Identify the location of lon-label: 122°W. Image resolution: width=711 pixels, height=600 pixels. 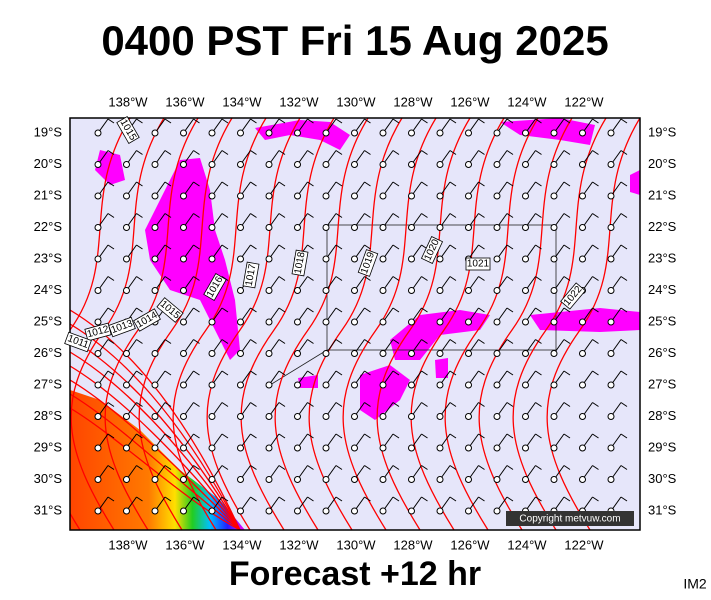
(584, 544).